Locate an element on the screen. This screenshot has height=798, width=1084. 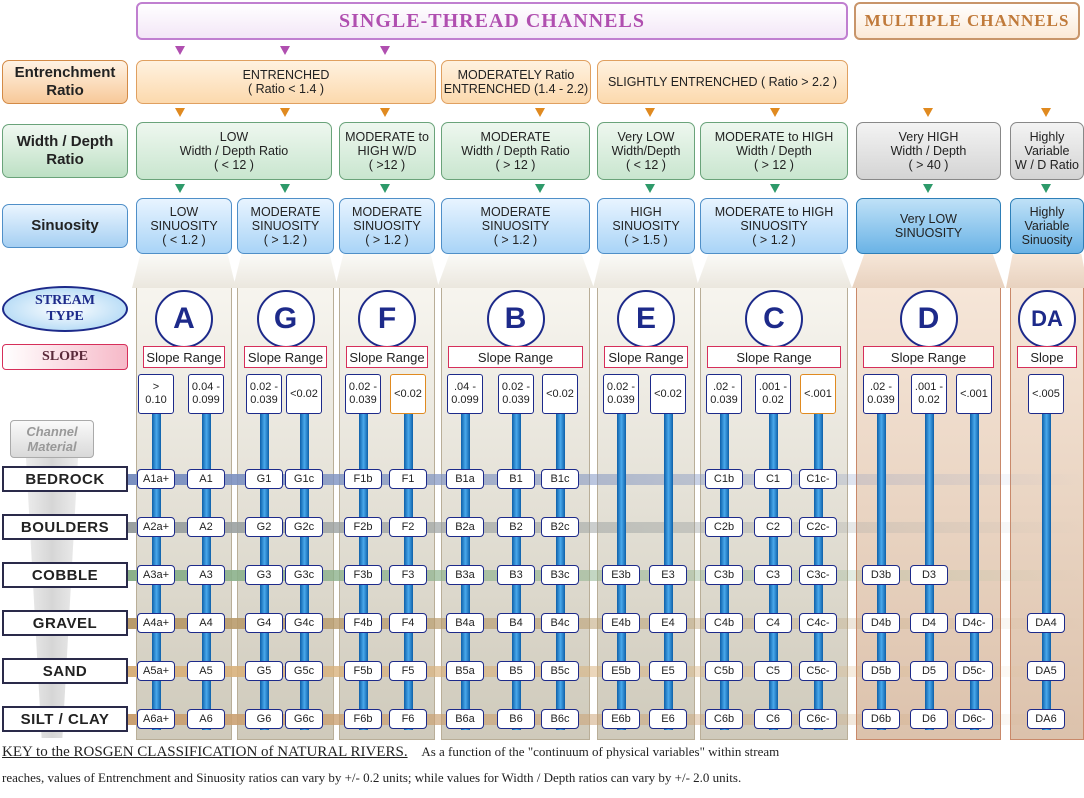
material-sand: SAND is located at coordinates (65, 671).